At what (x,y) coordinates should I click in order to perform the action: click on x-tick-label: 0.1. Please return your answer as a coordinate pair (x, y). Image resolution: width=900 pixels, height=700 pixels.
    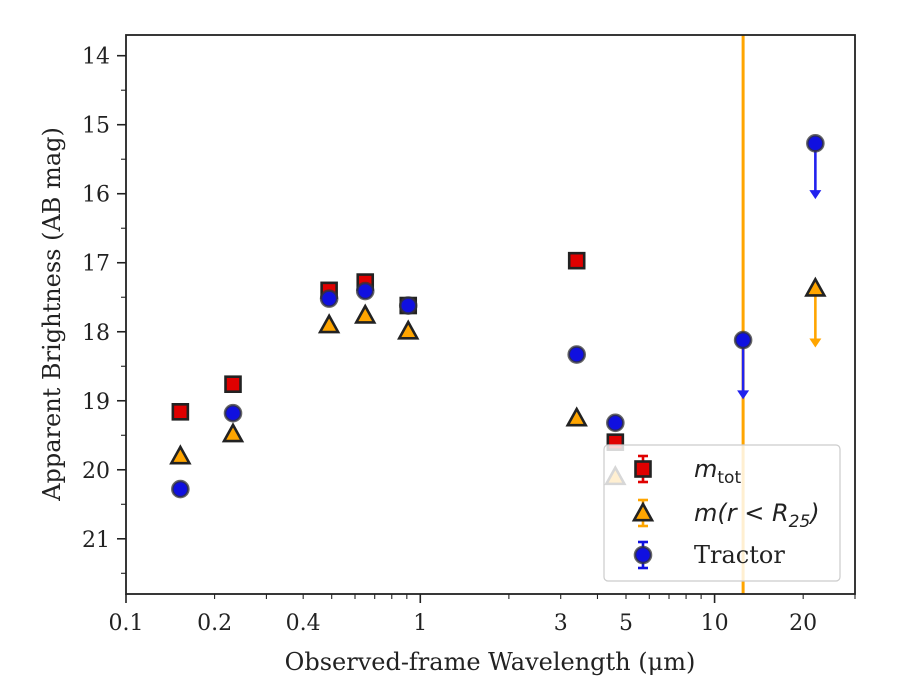
    Looking at the image, I should click on (126, 623).